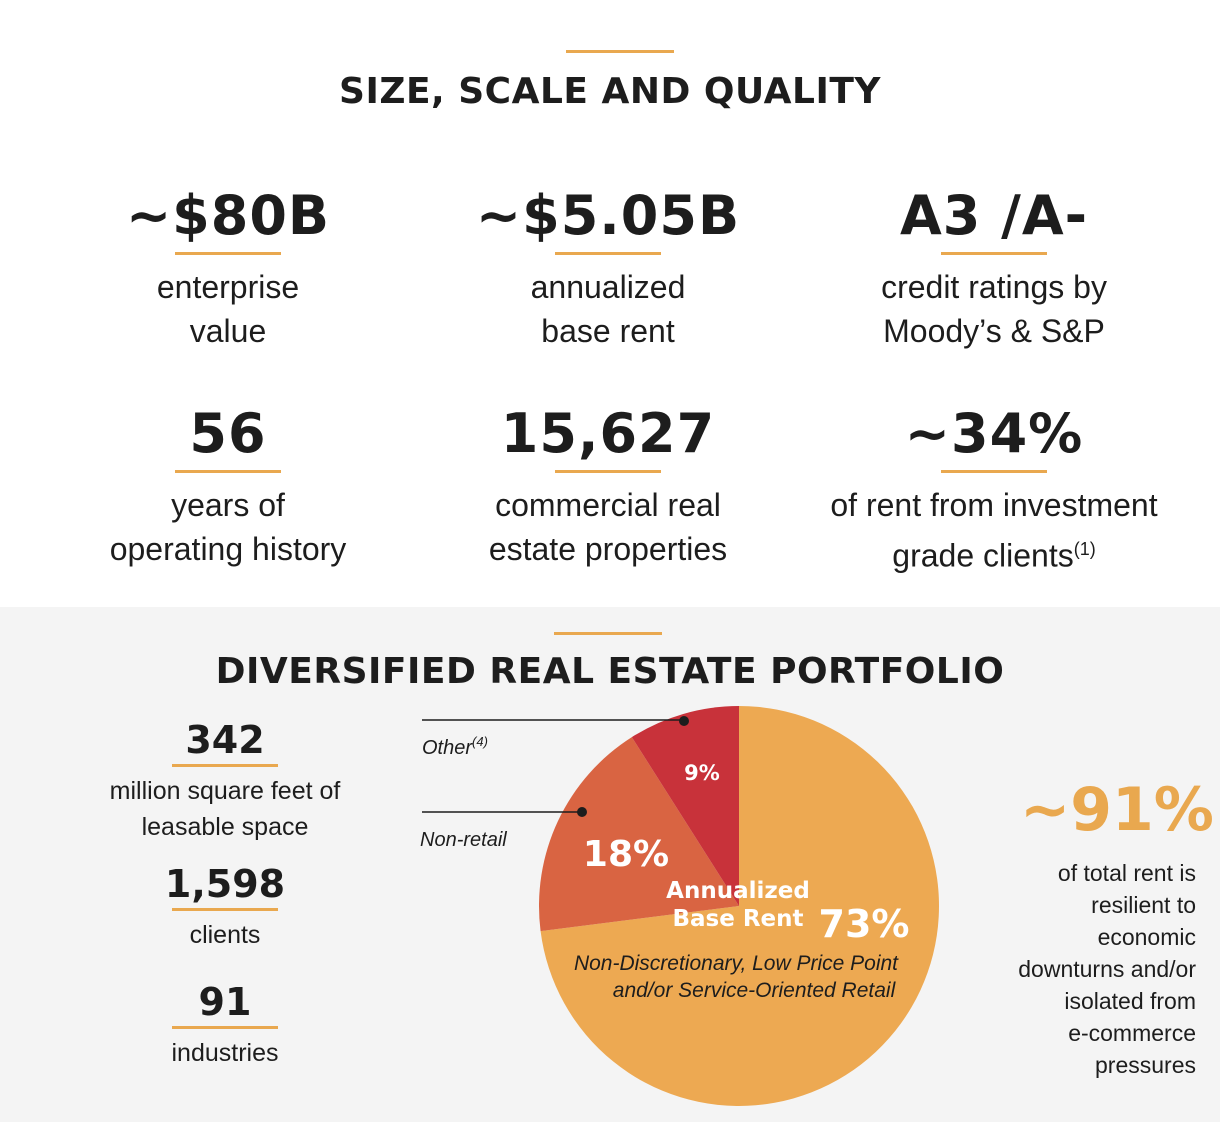  What do you see at coordinates (225, 1002) in the screenshot?
I see `stat-value: 91` at bounding box center [225, 1002].